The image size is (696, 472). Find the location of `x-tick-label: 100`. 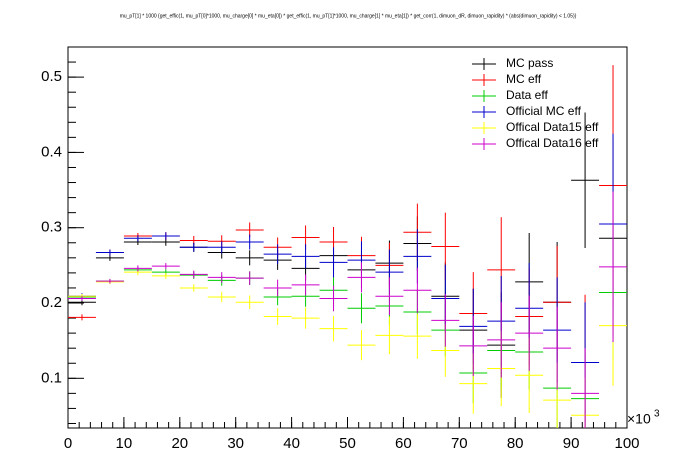

x-tick-label: 100 is located at coordinates (626, 443).